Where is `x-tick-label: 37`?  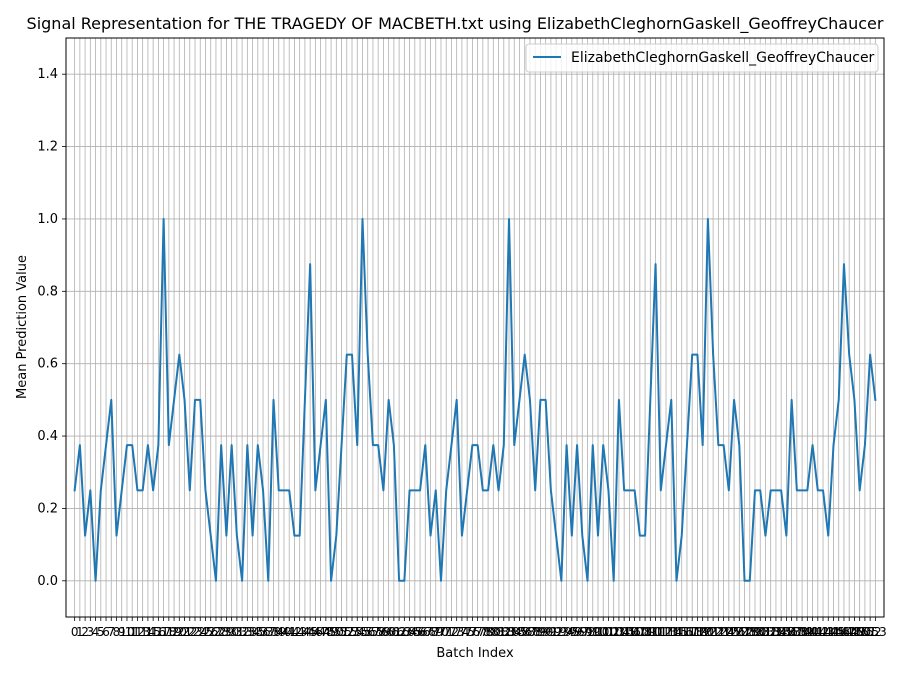
x-tick-label: 37 is located at coordinates (268, 632).